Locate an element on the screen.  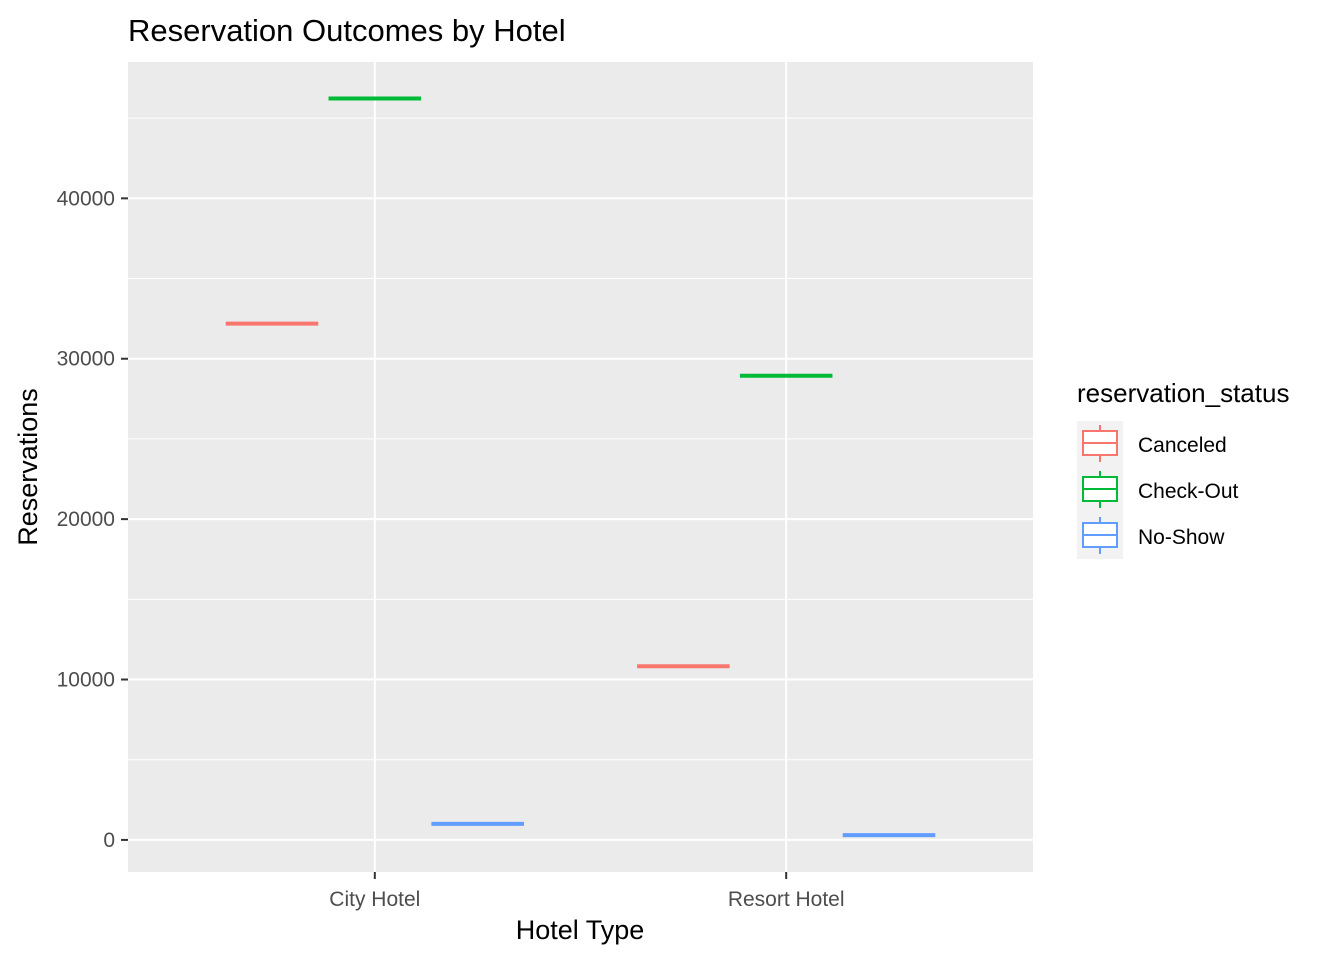
legend-label-no-show: No-Show is located at coordinates (1181, 537).